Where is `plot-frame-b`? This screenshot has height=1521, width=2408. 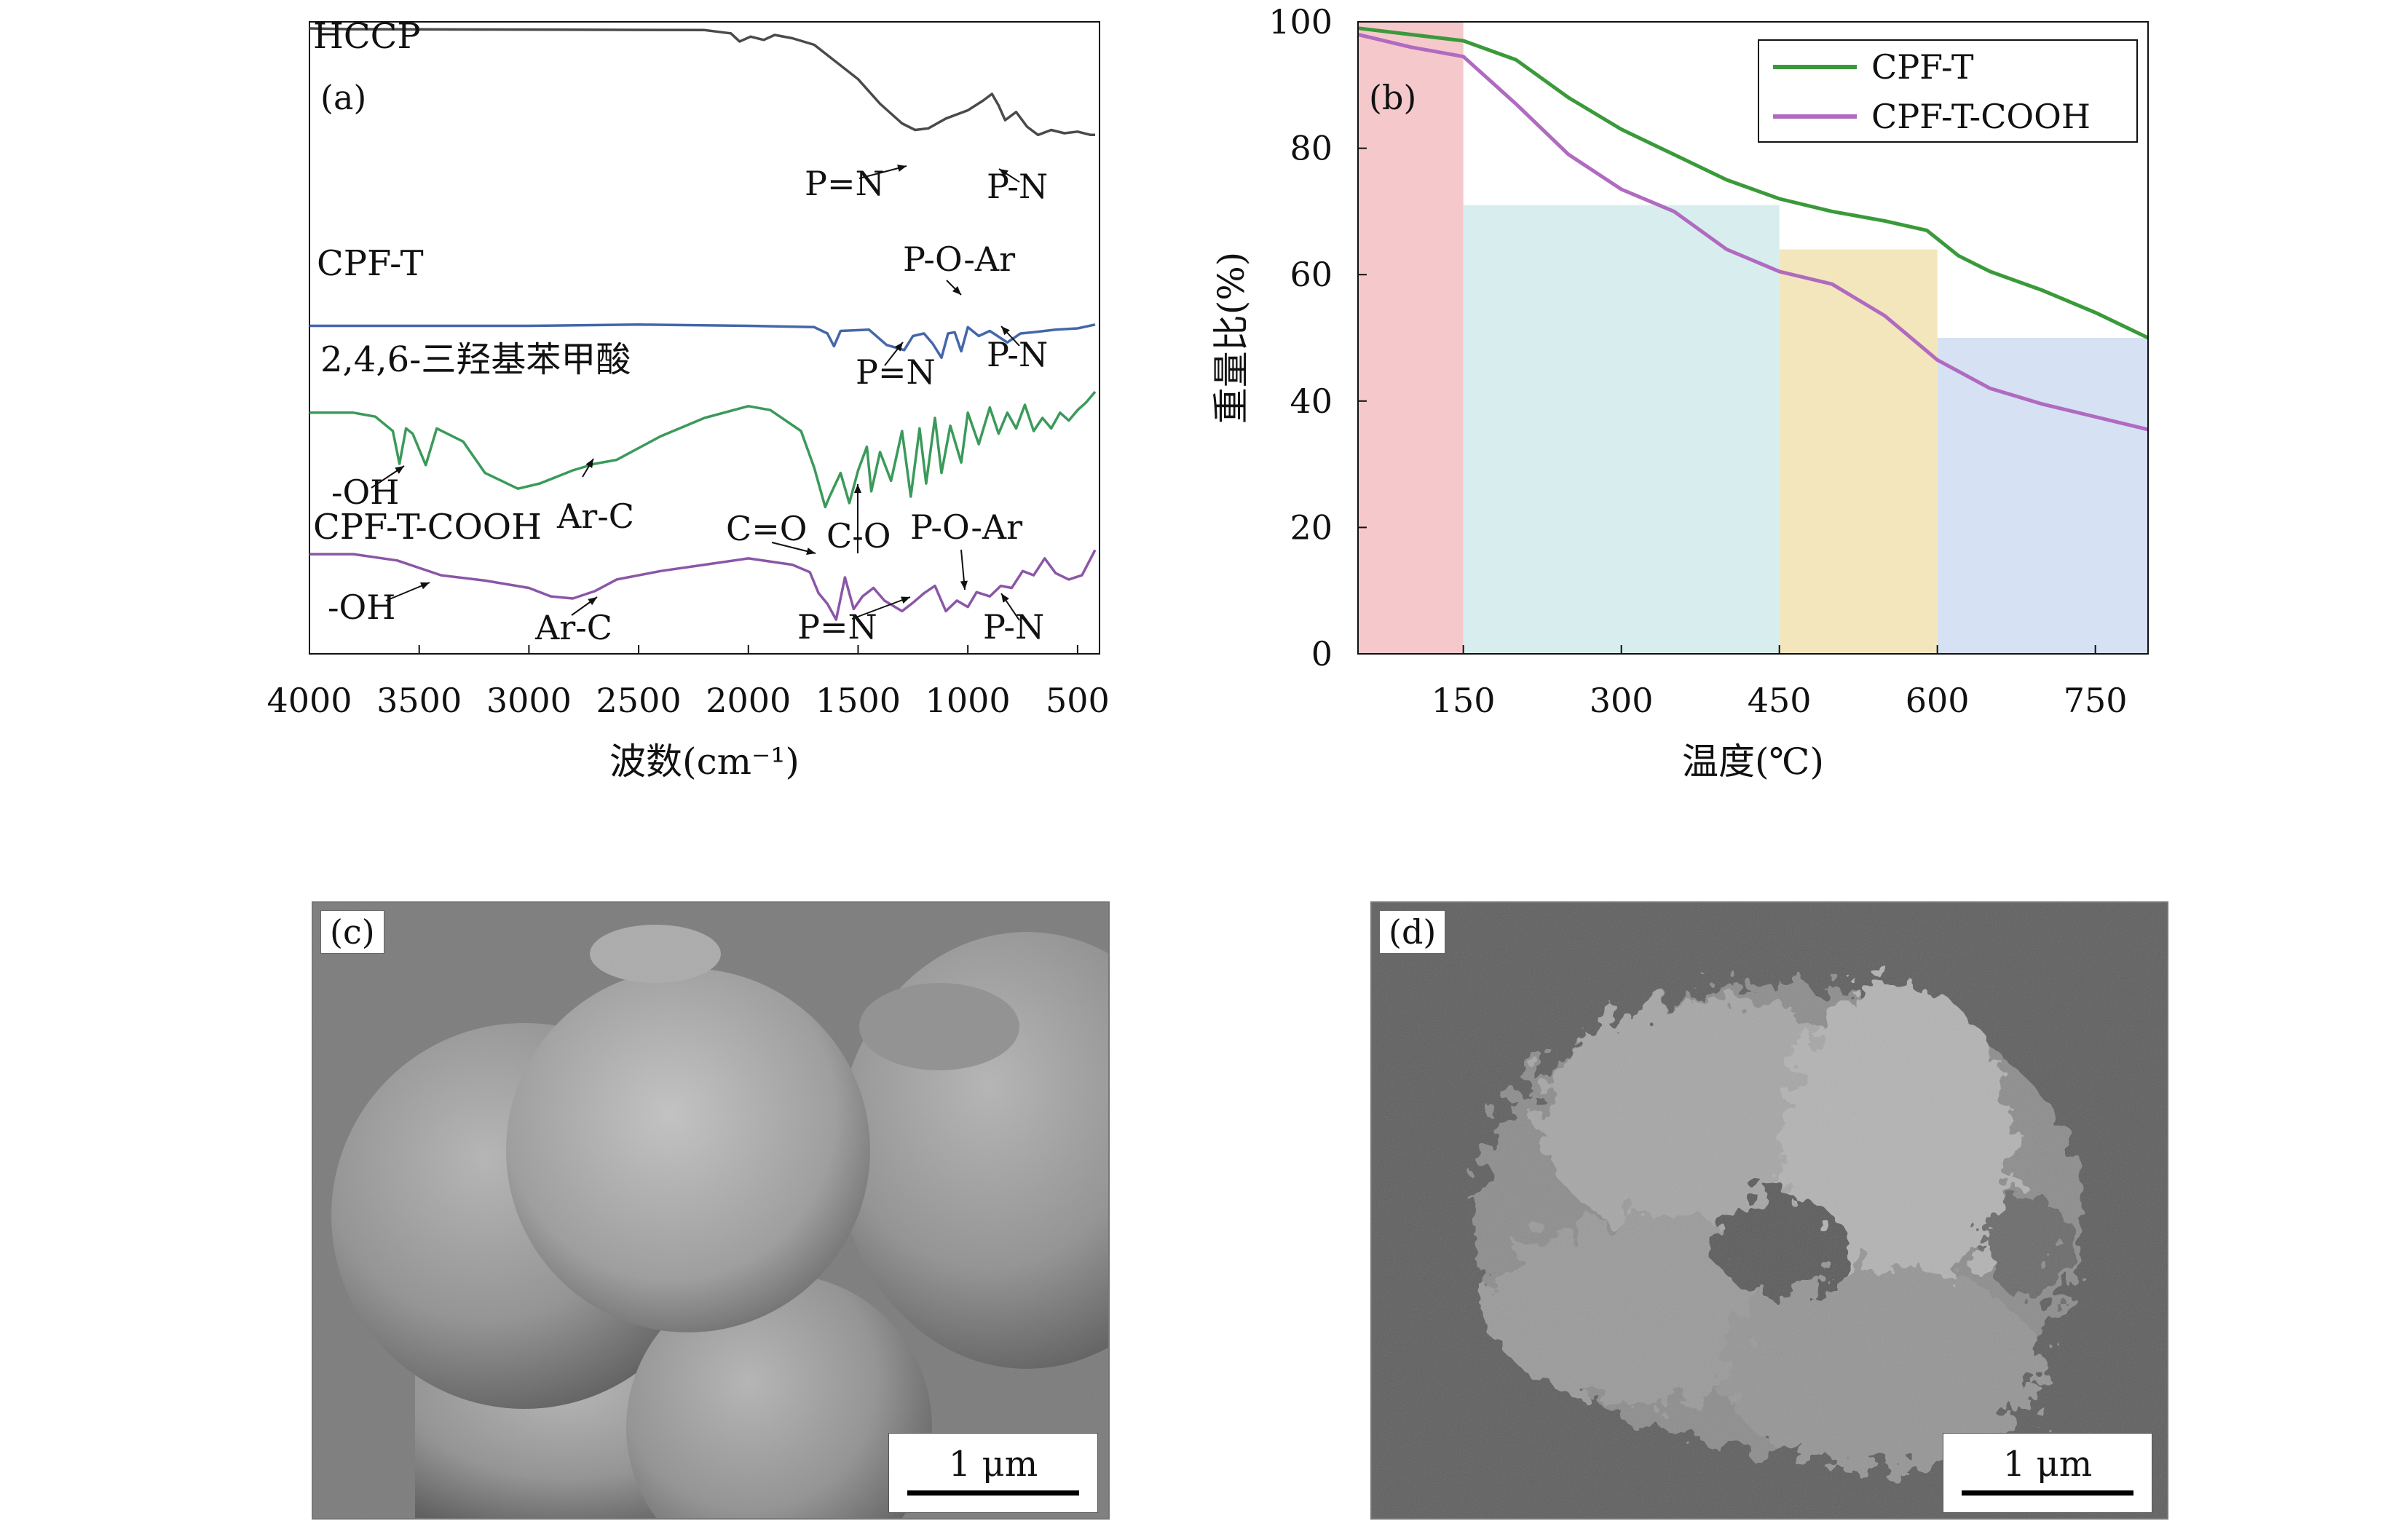 plot-frame-b is located at coordinates (1753, 338).